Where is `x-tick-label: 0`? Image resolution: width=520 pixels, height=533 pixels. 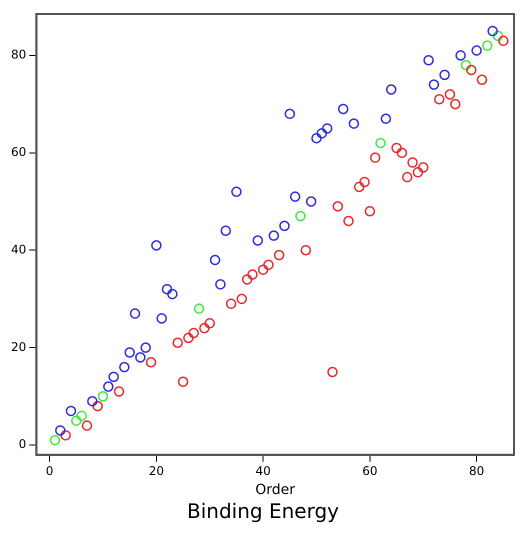
x-tick-label: 0 is located at coordinates (50, 471).